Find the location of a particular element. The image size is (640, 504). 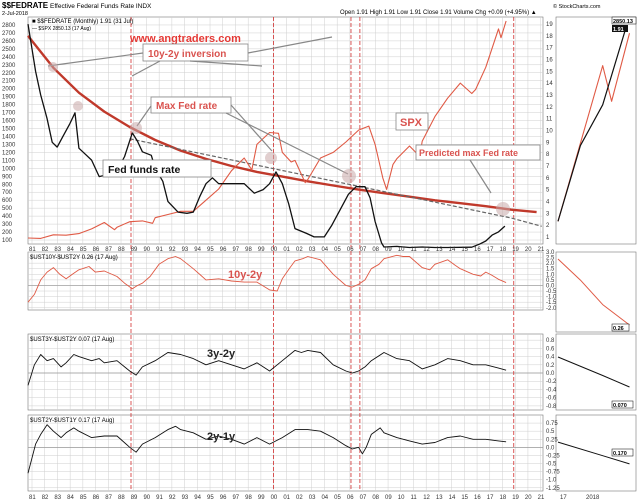

symbol-title: $$FEDRATE is located at coordinates (25, 5).